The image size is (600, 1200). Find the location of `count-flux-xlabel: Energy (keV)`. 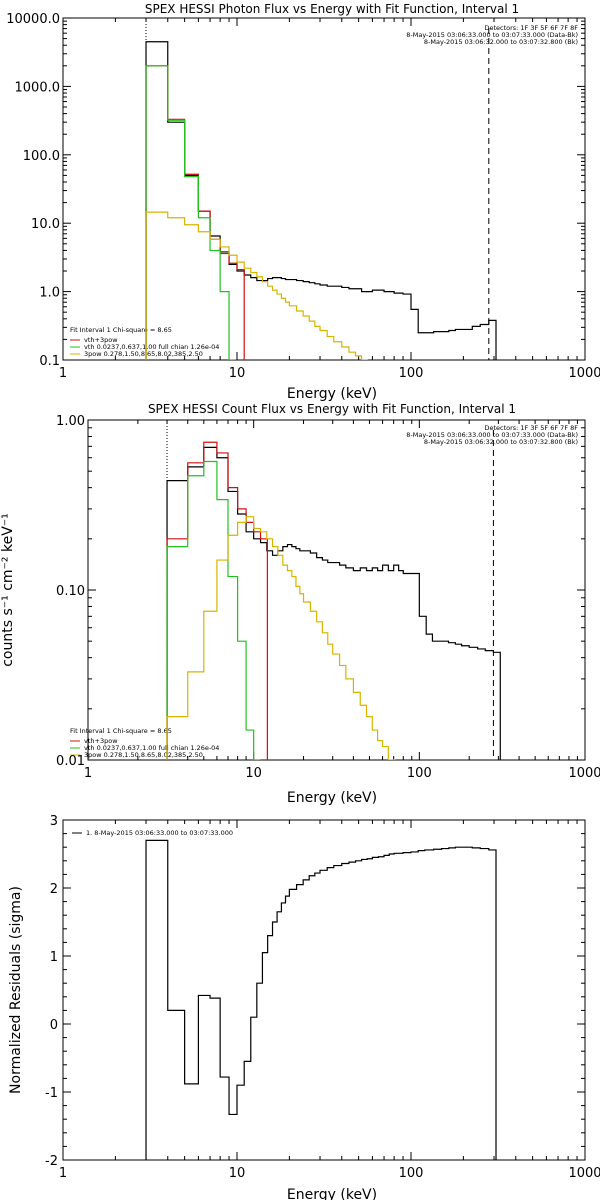

count-flux-xlabel: Energy (keV) is located at coordinates (332, 798).